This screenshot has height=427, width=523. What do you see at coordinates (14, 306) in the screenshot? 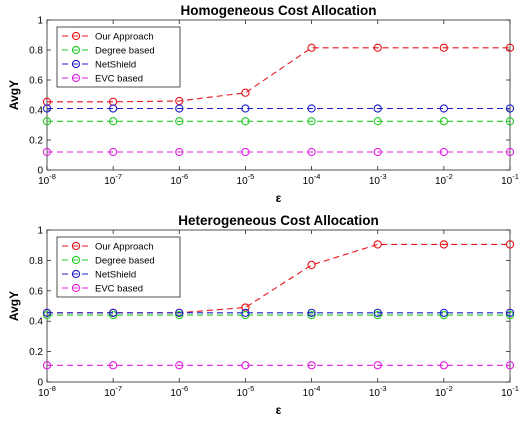
I see `y-axis-label: AvgY` at bounding box center [14, 306].